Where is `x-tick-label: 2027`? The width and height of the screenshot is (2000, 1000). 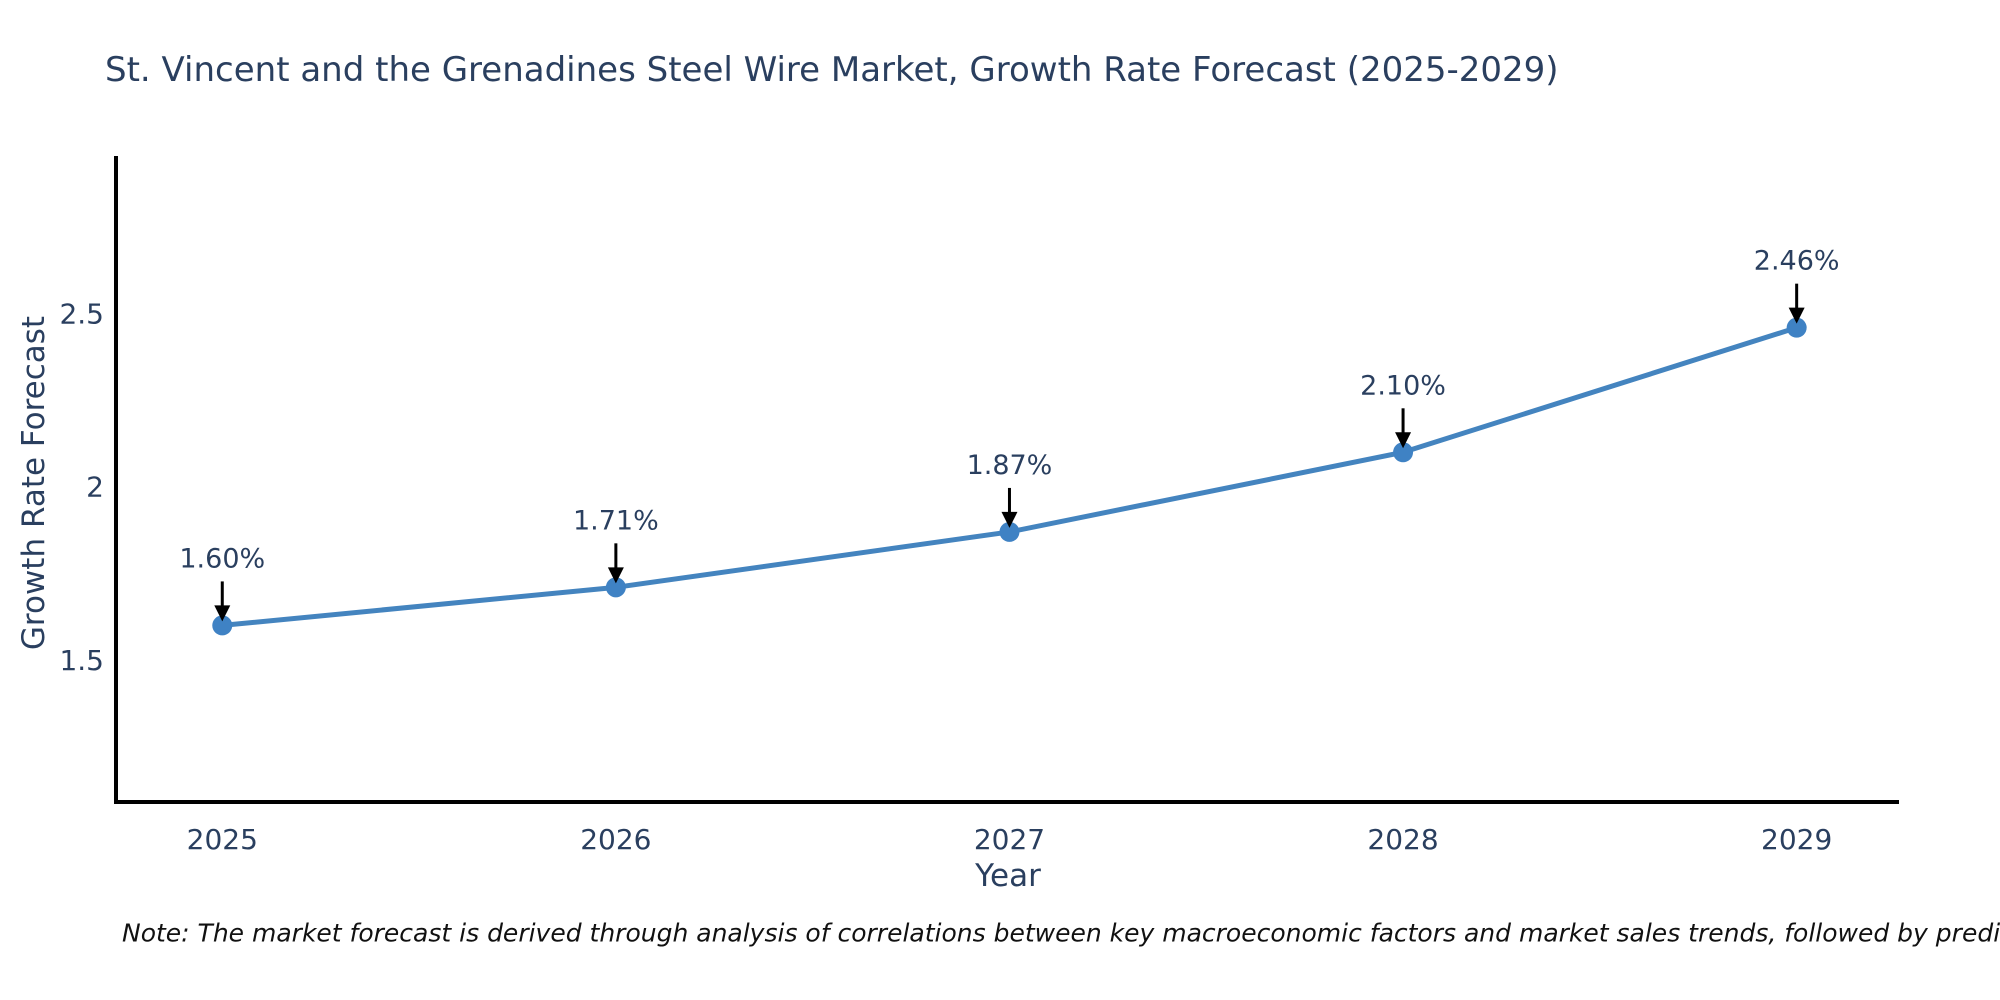 x-tick-label: 2027 is located at coordinates (1009, 839).